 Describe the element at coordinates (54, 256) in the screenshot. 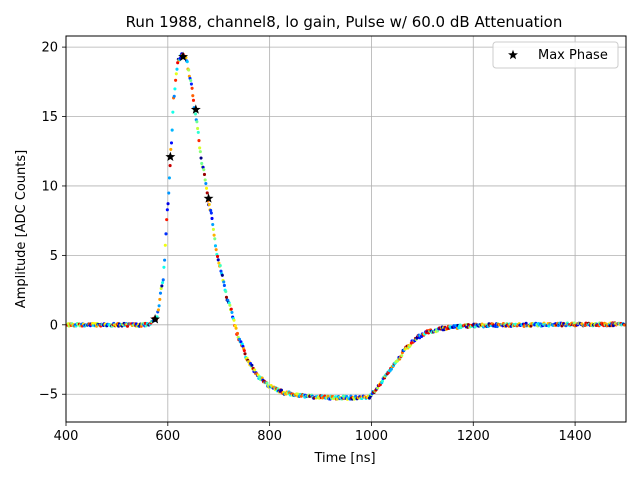

I see `y-tick-label: 5` at that location.